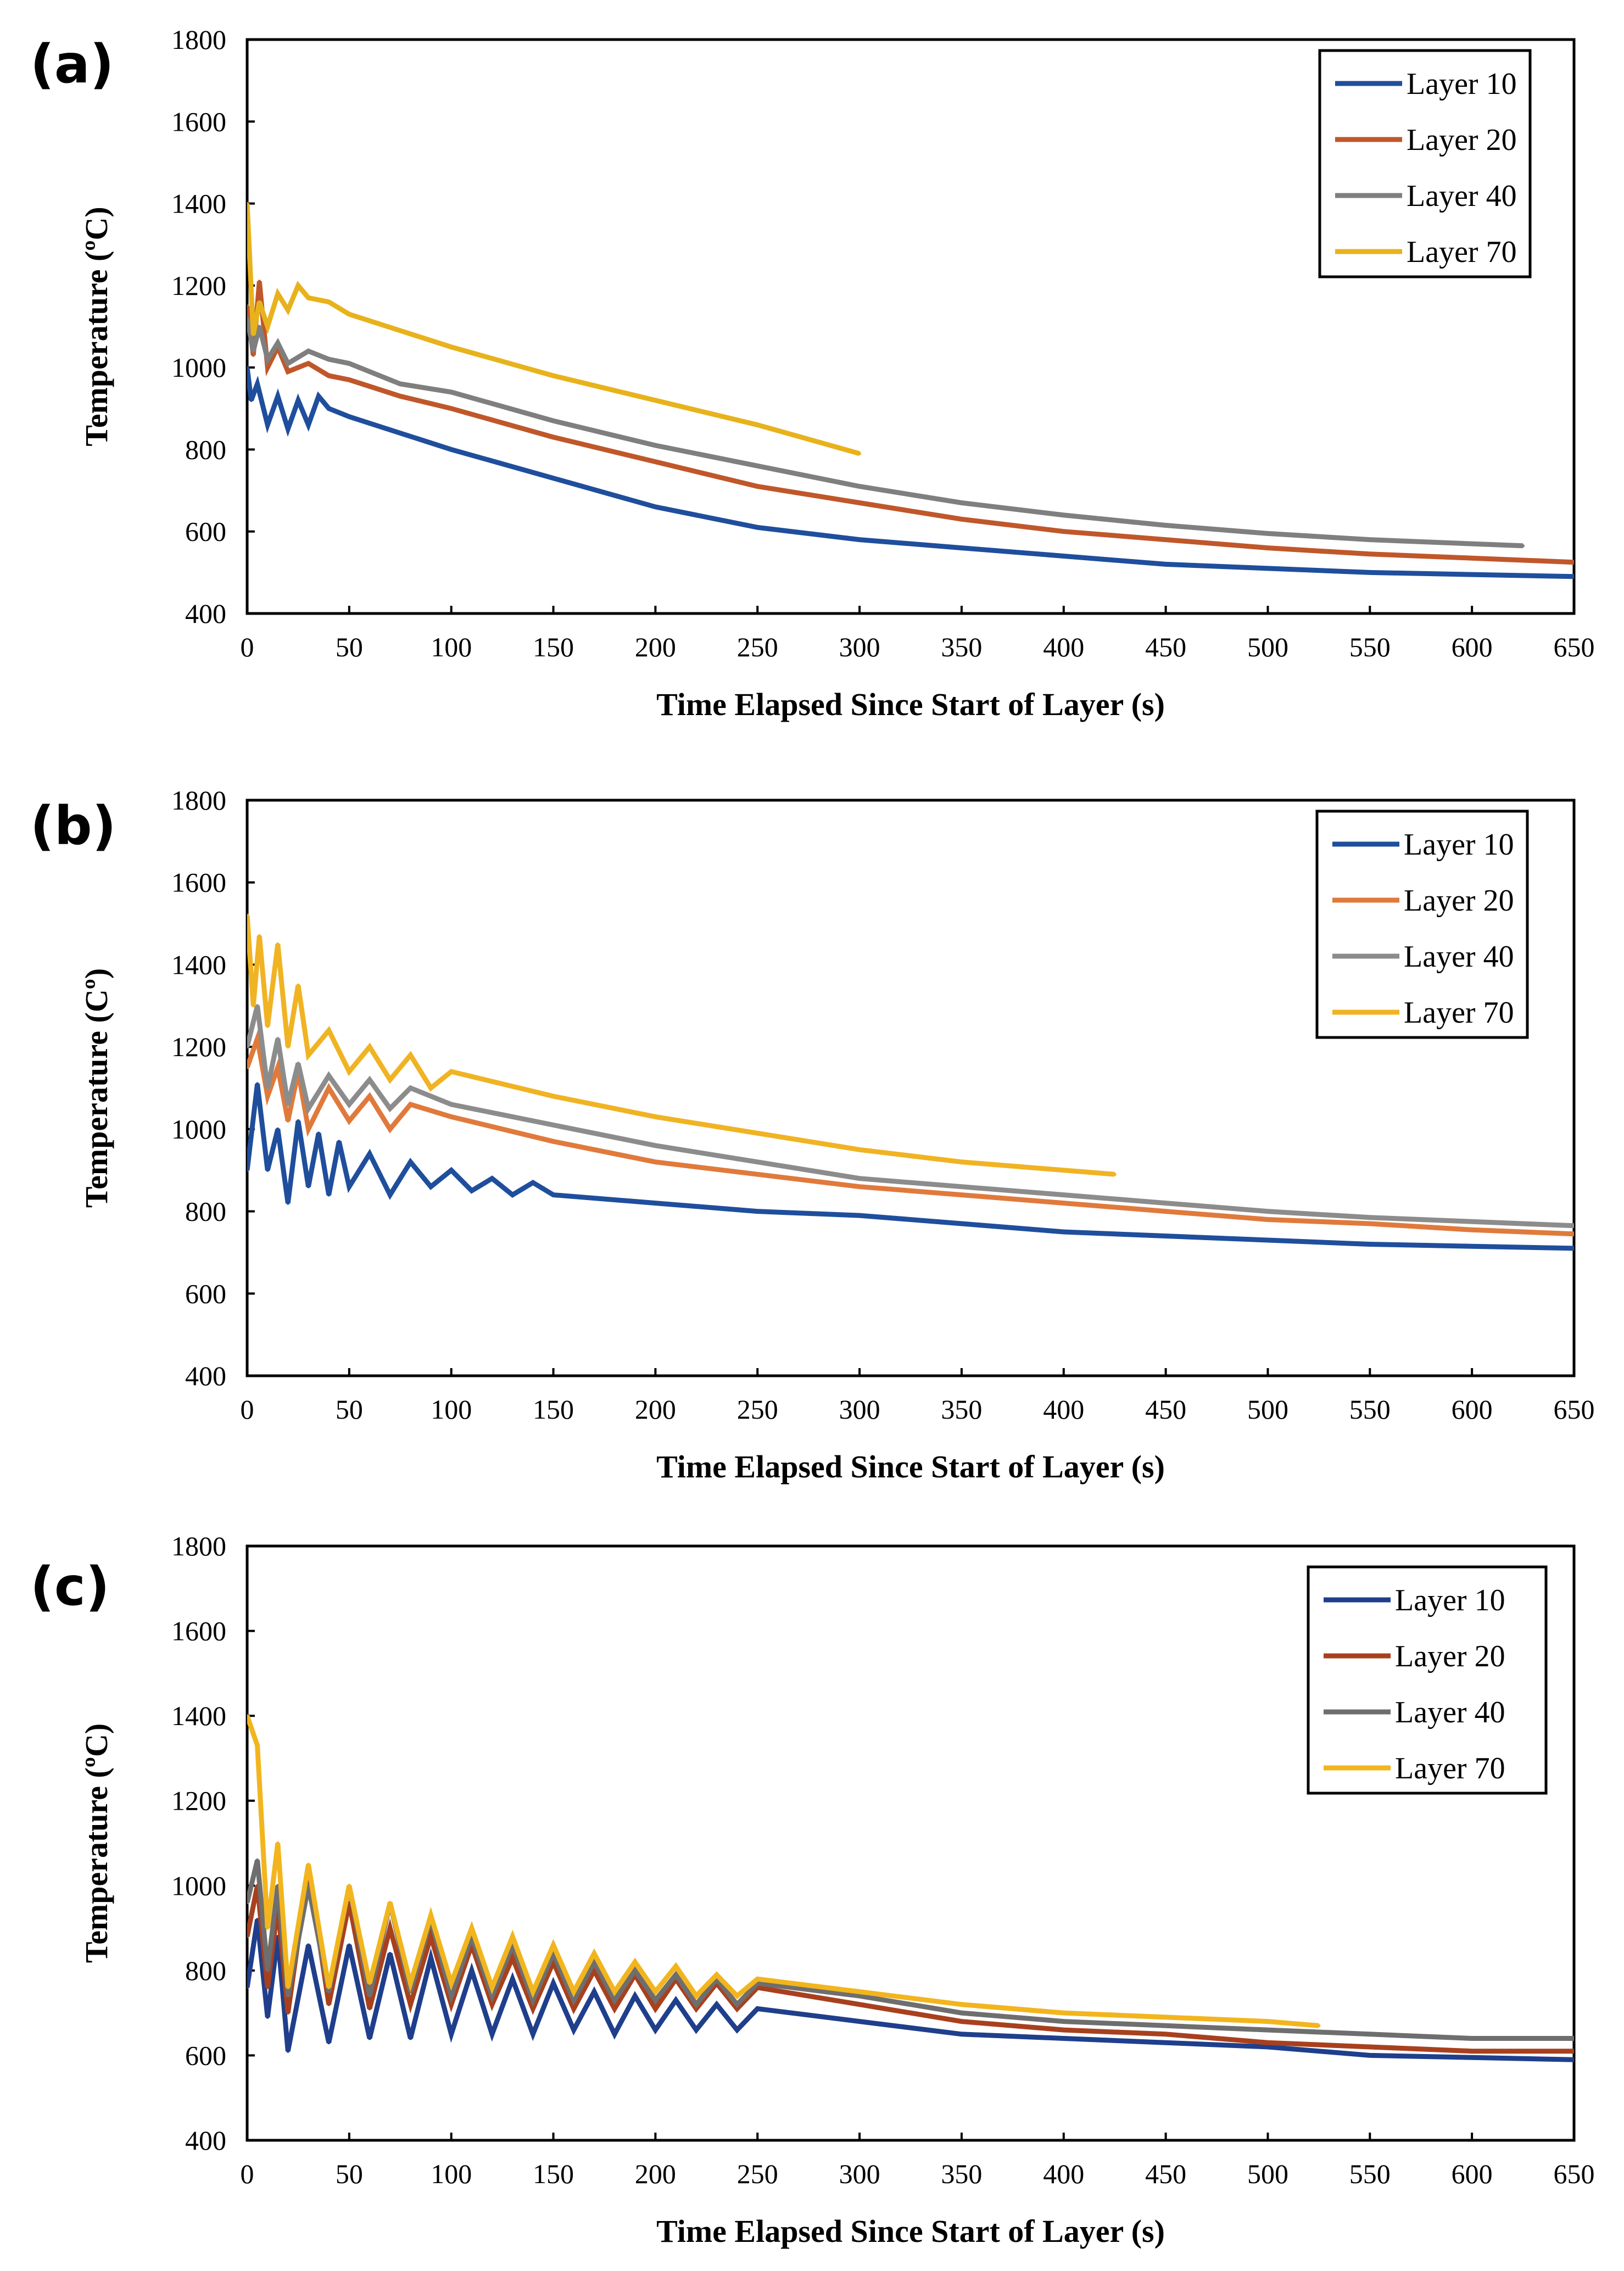 The height and width of the screenshot is (2271, 1624). I want to click on x-tick-label: 200, so click(655, 1409).